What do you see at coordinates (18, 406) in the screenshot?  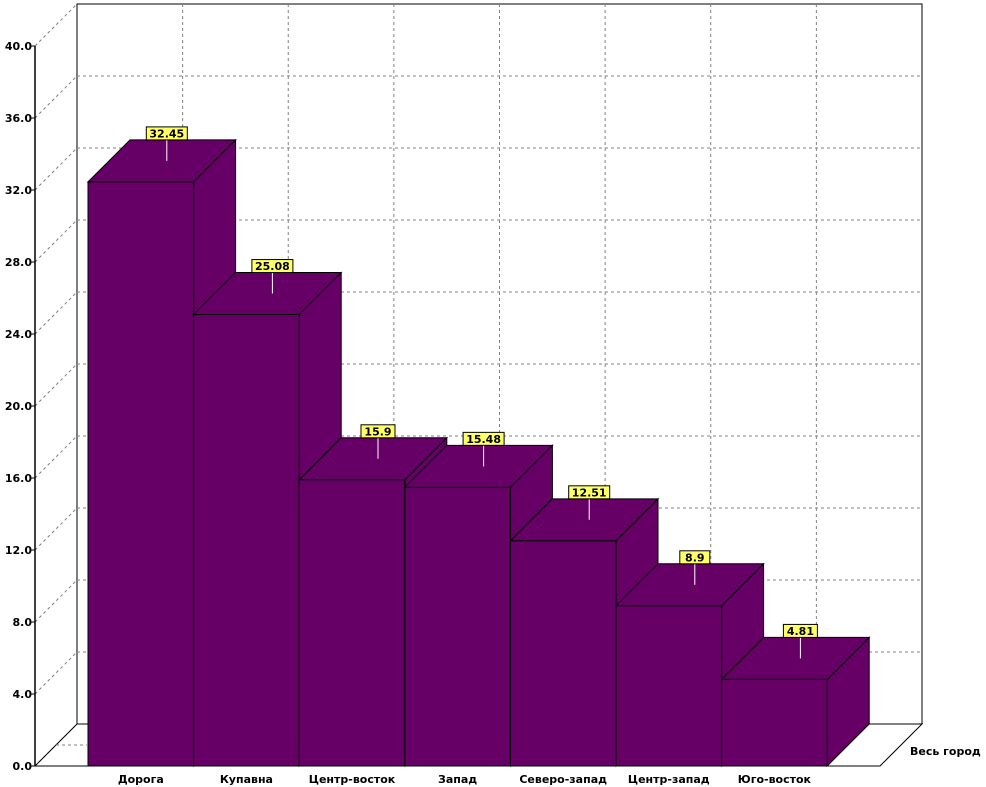 I see `y-tick-label: 20.0` at bounding box center [18, 406].